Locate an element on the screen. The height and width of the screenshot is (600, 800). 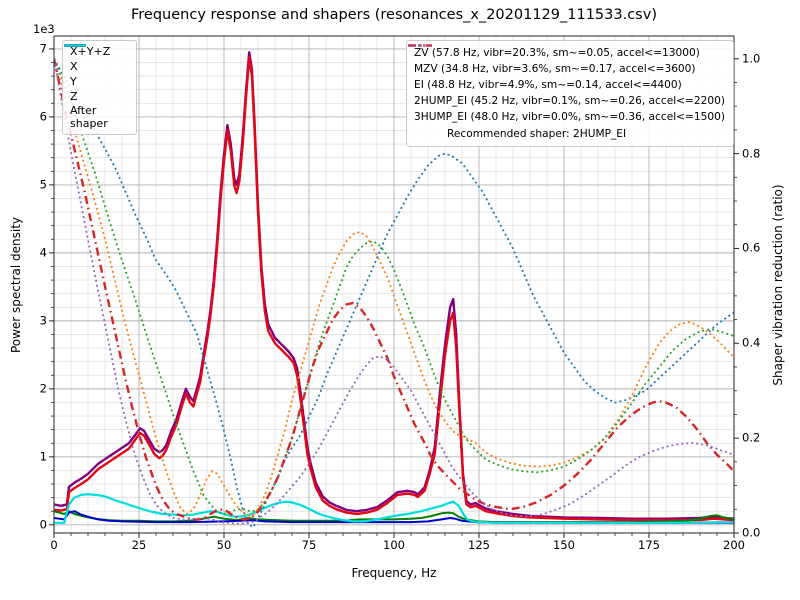
y-right-tick-0.0: 0.0 is located at coordinates (751, 532).